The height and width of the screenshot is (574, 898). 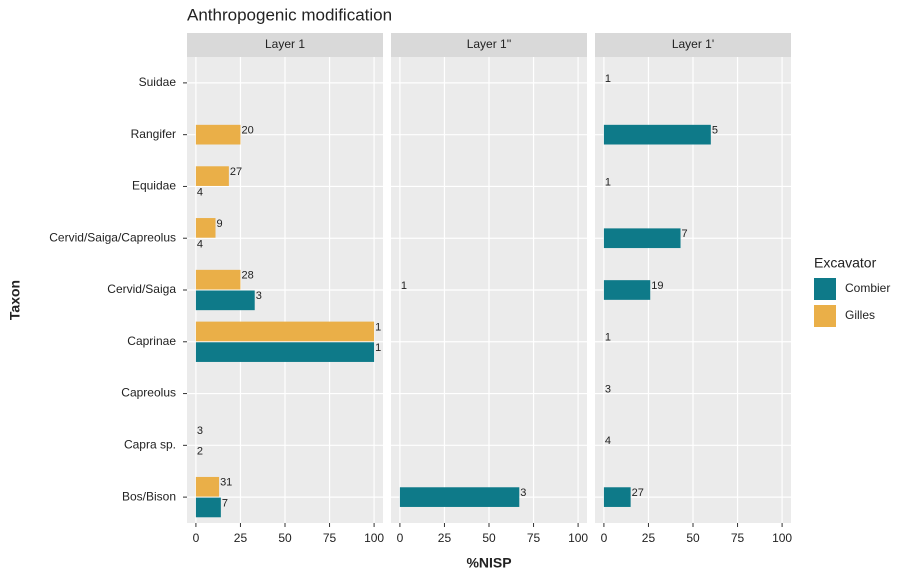 What do you see at coordinates (15, 300) in the screenshot?
I see `y-axis-label: Taxon` at bounding box center [15, 300].